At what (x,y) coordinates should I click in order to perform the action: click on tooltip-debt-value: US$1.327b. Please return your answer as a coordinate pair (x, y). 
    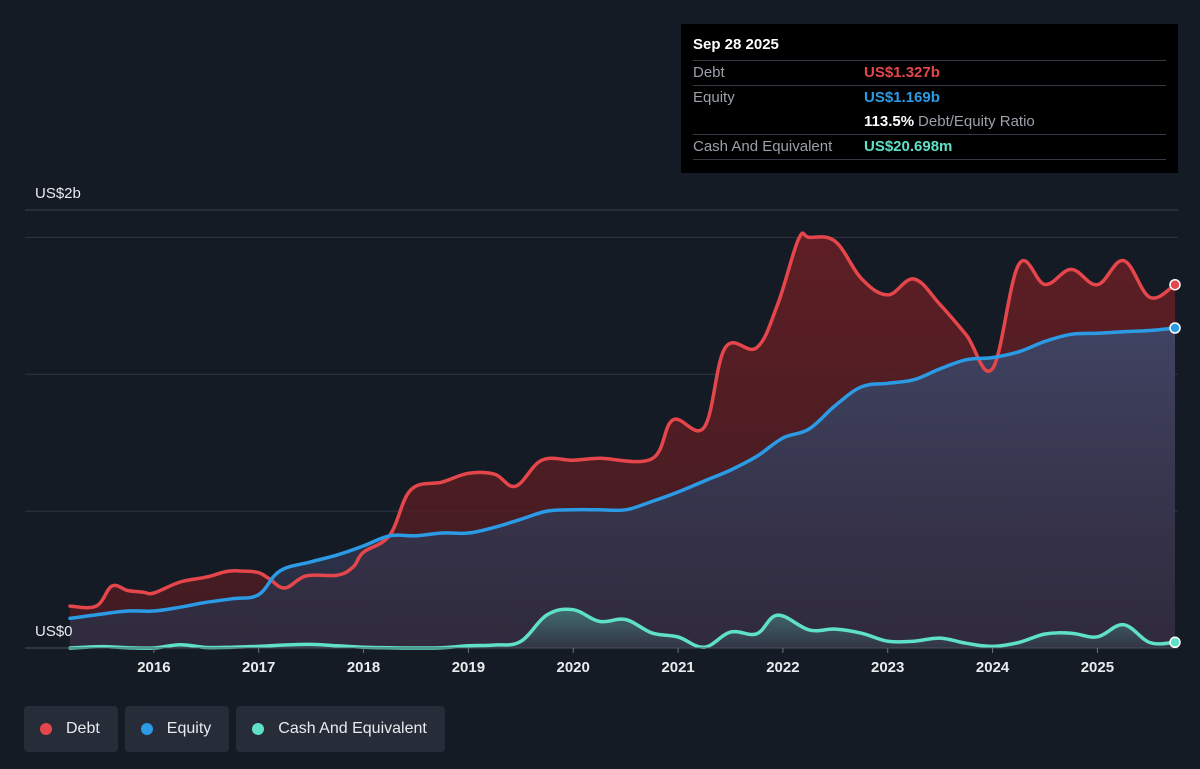
    Looking at the image, I should click on (902, 72).